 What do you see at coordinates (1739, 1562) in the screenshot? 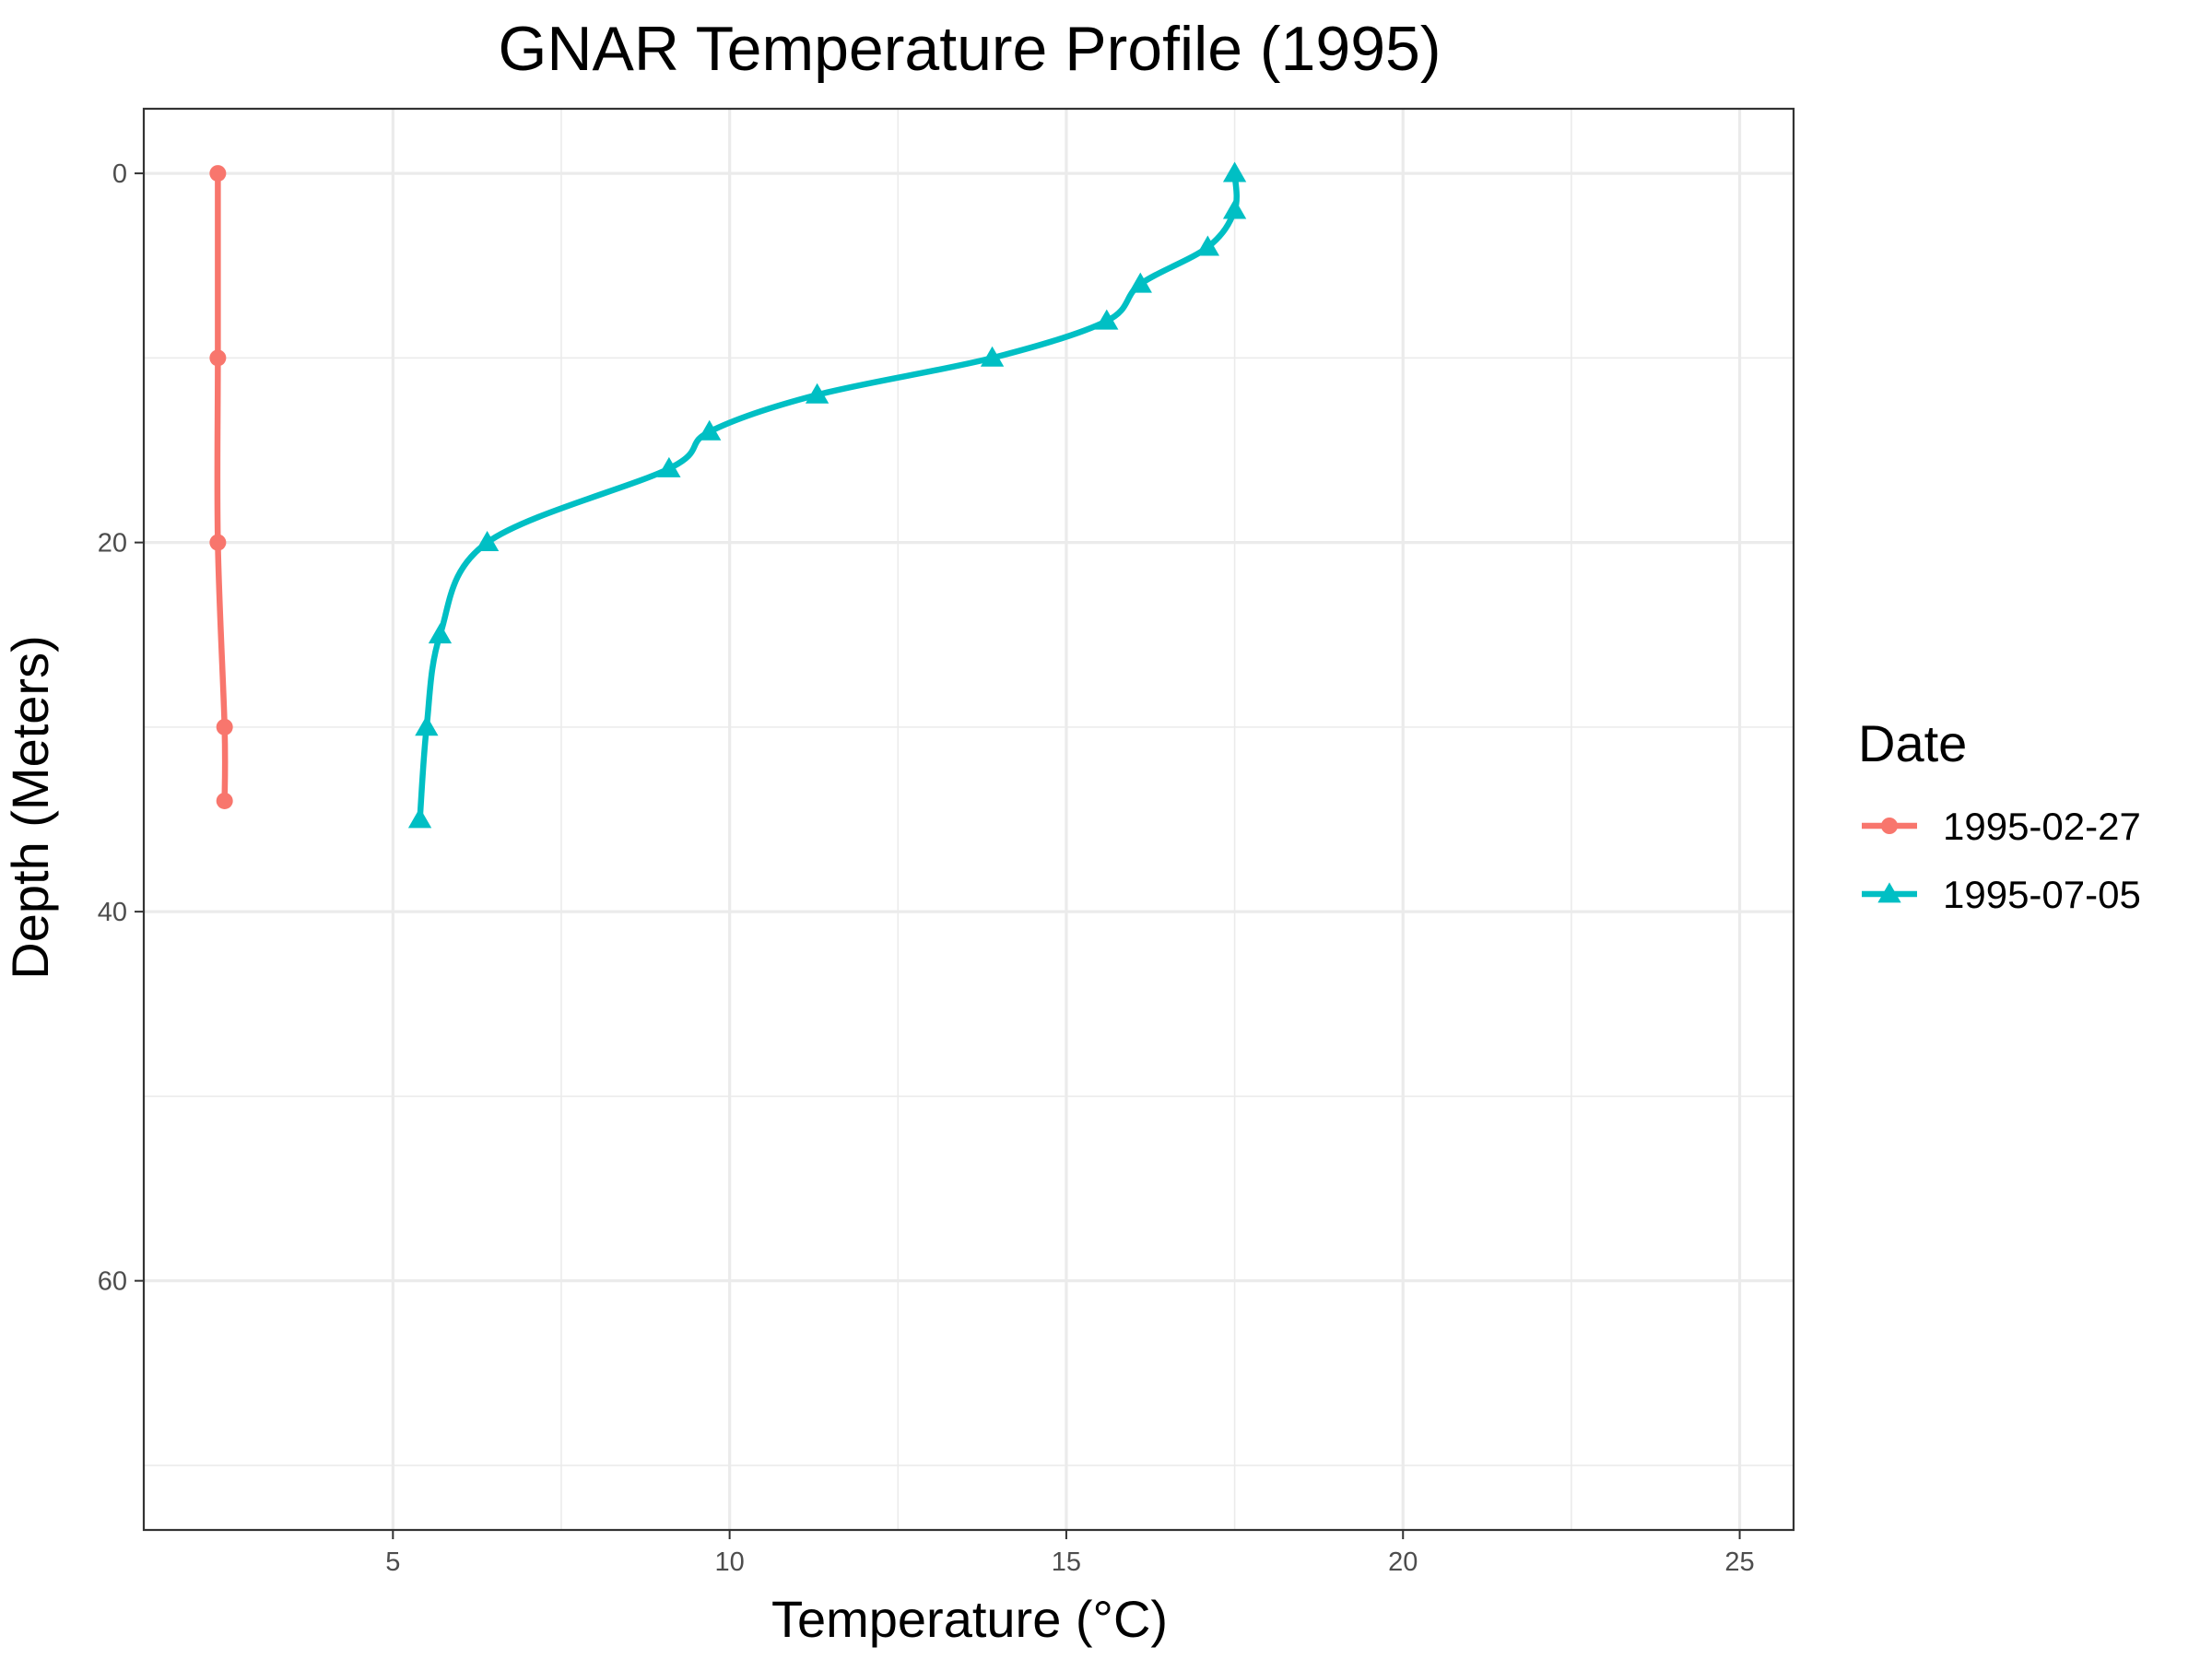
I see `x-tick-label: 25` at bounding box center [1739, 1562].